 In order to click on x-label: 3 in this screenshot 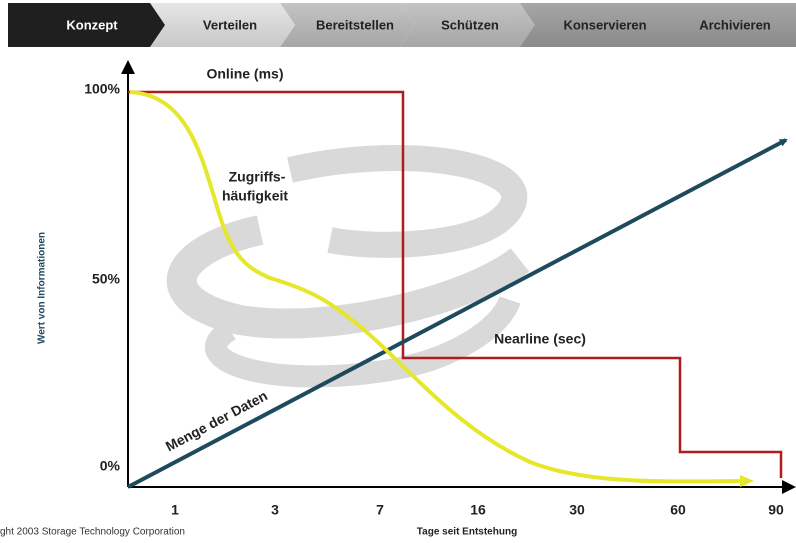, I will do `click(275, 510)`.